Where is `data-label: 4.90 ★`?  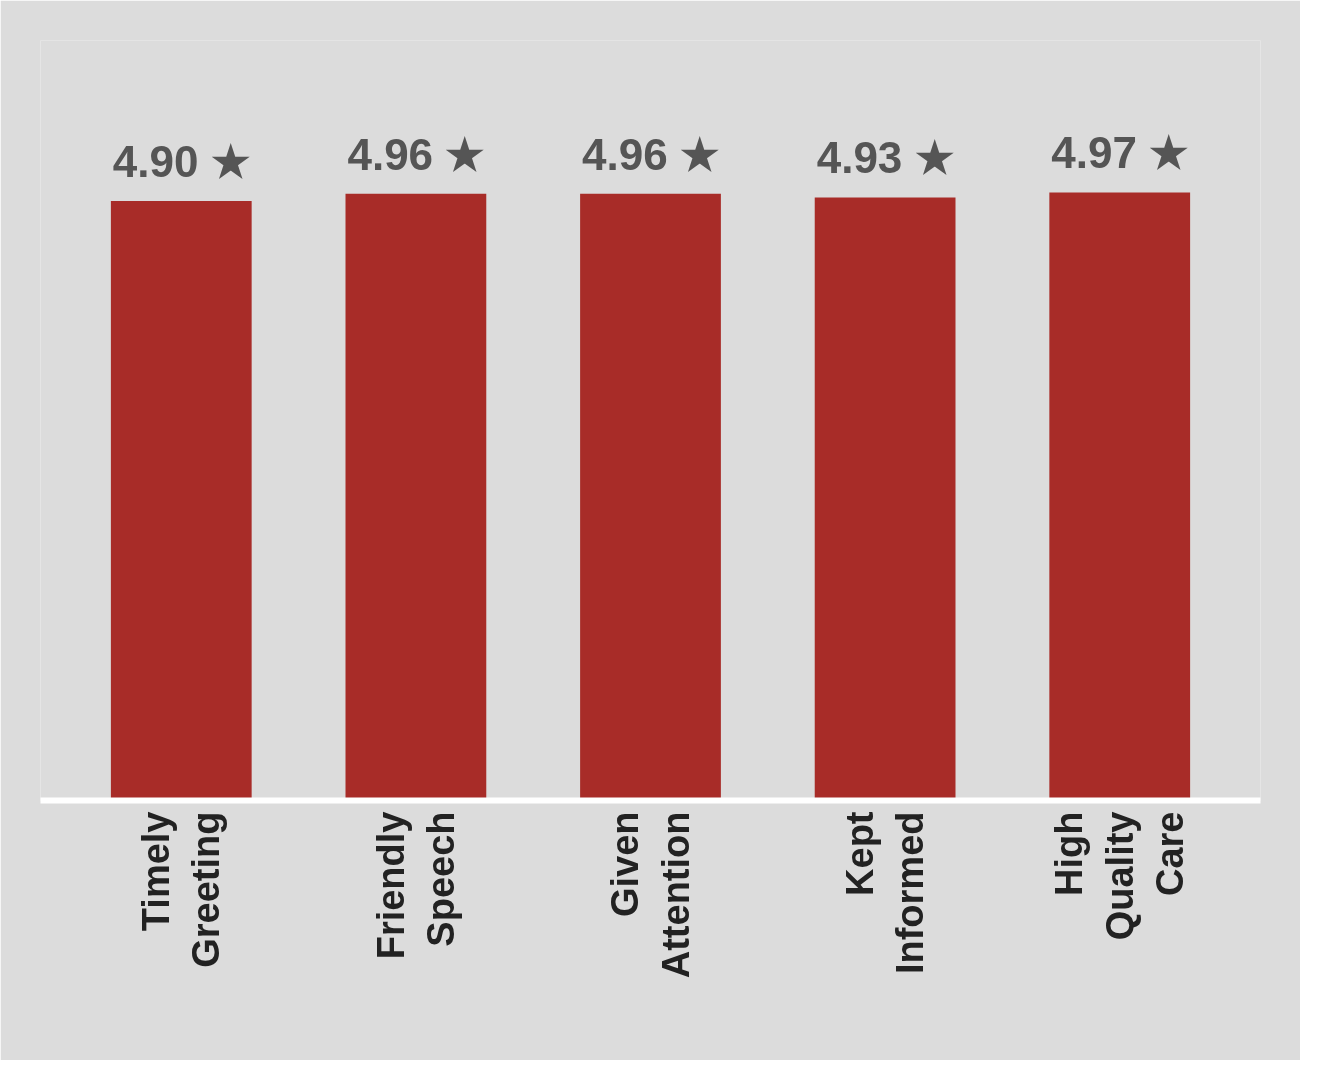 data-label: 4.90 ★ is located at coordinates (181, 161).